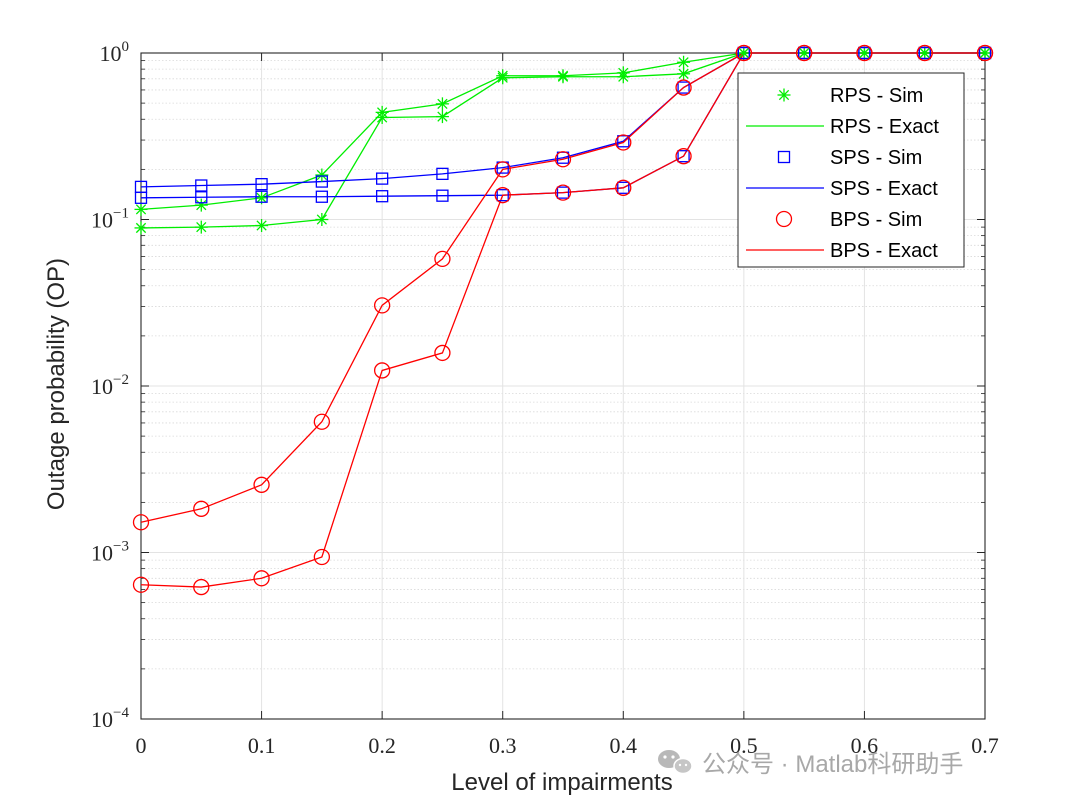  What do you see at coordinates (262, 745) in the screenshot?
I see `x-tick-label: 0.1` at bounding box center [262, 745].